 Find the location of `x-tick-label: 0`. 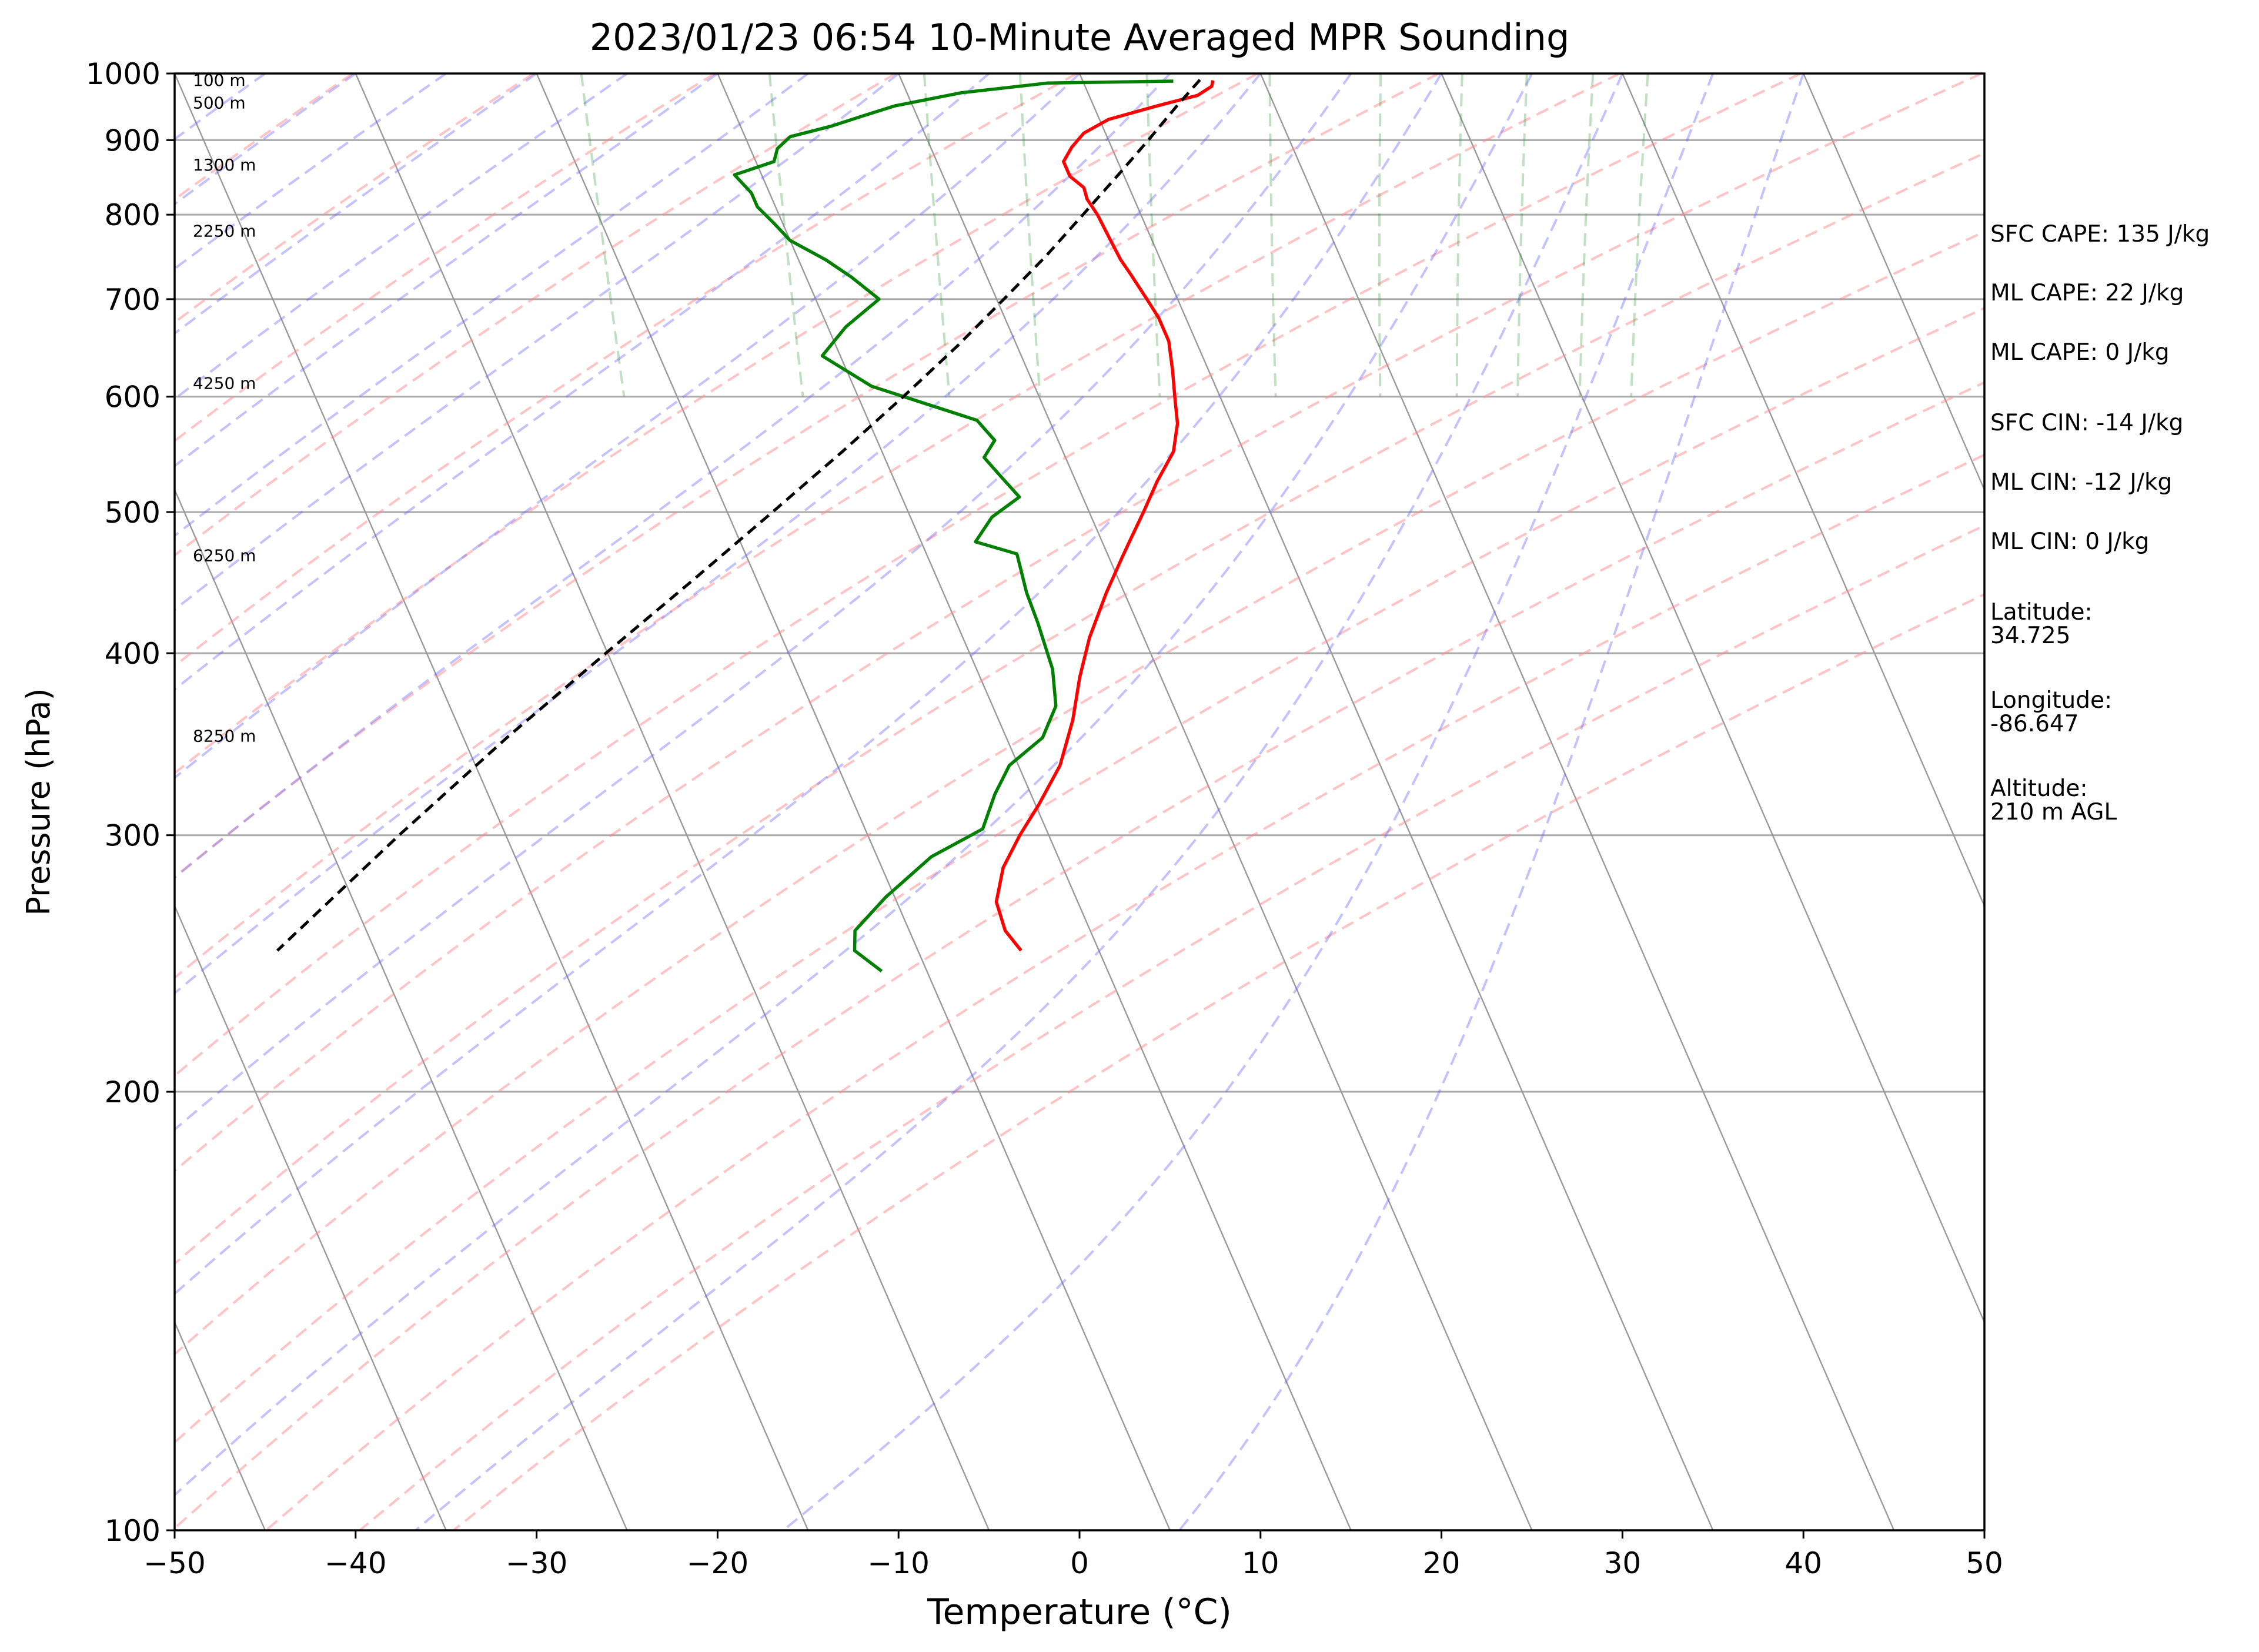

x-tick-label: 0 is located at coordinates (1079, 1563).